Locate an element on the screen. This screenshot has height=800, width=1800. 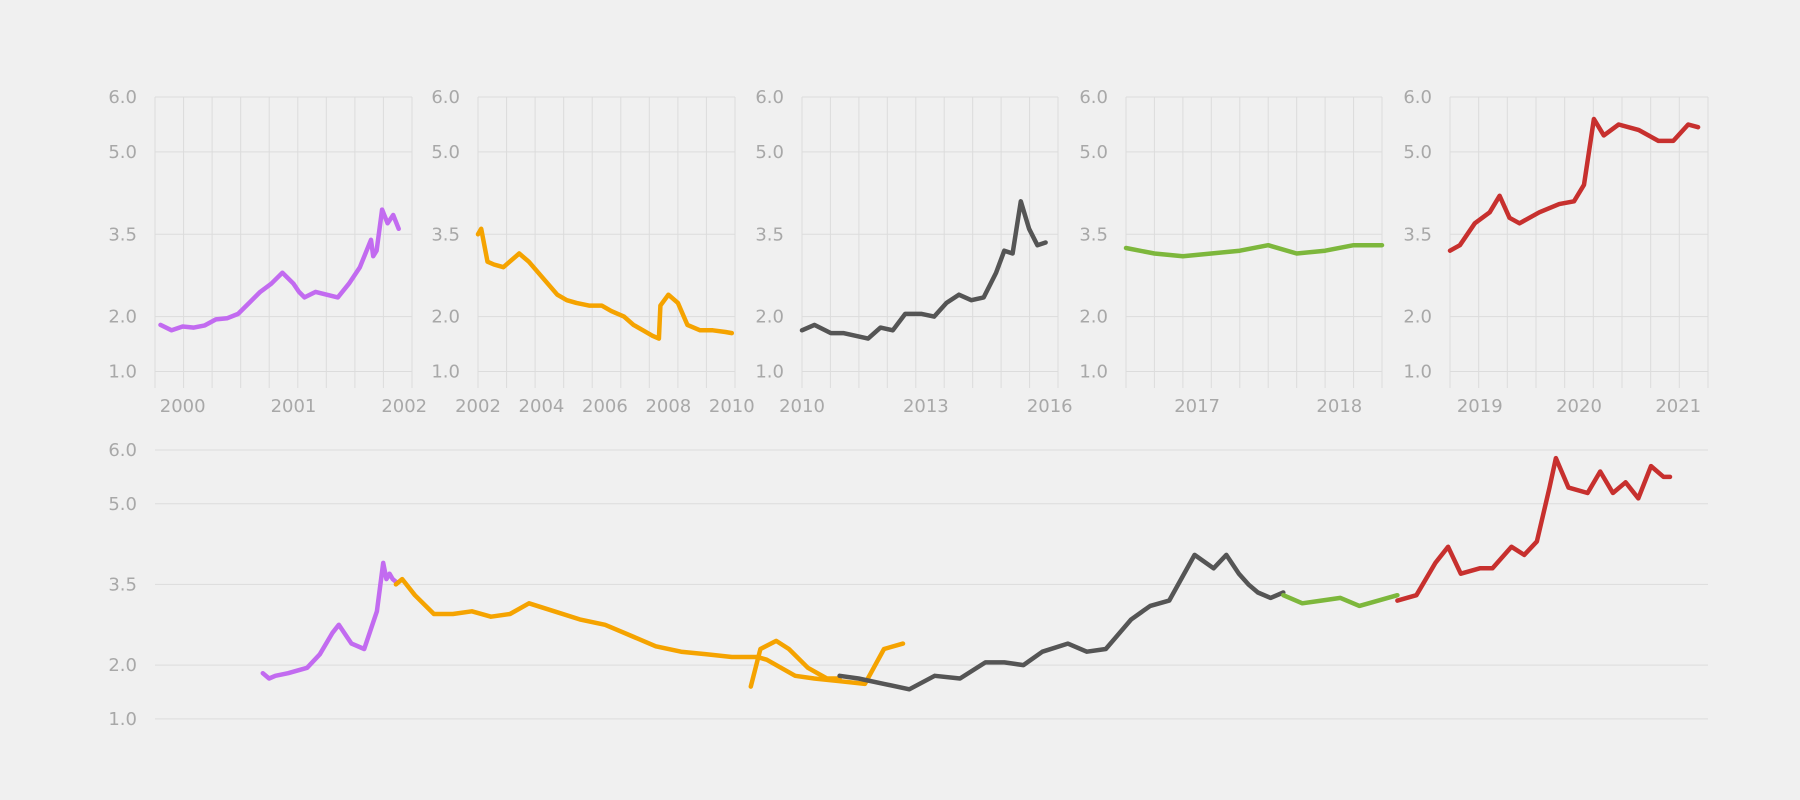
panel-small-2: 1.0 2.0 3.5 5.0 6.0 2002 2004 2006 2008 2010 is located at coordinates (592, 252).